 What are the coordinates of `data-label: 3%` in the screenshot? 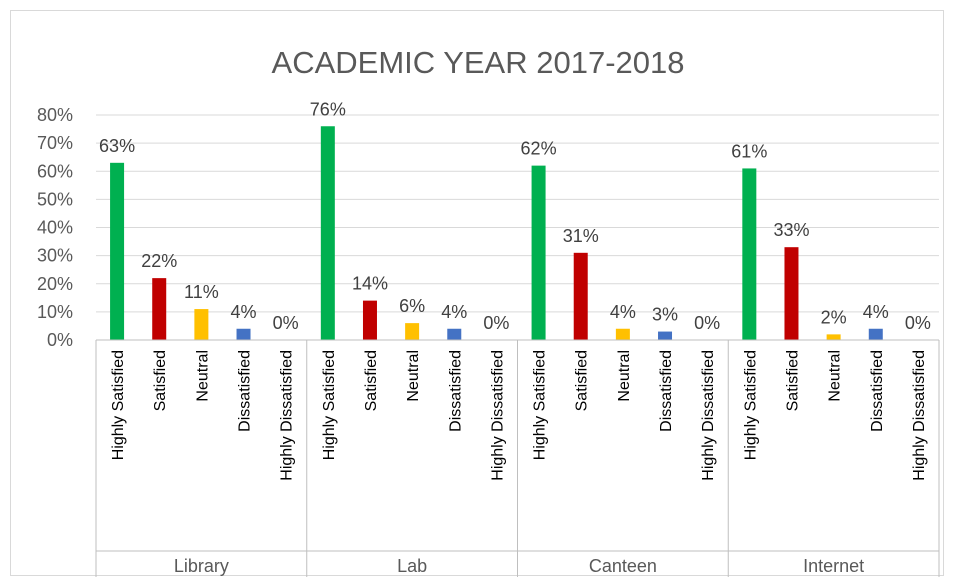 It's located at (665, 315).